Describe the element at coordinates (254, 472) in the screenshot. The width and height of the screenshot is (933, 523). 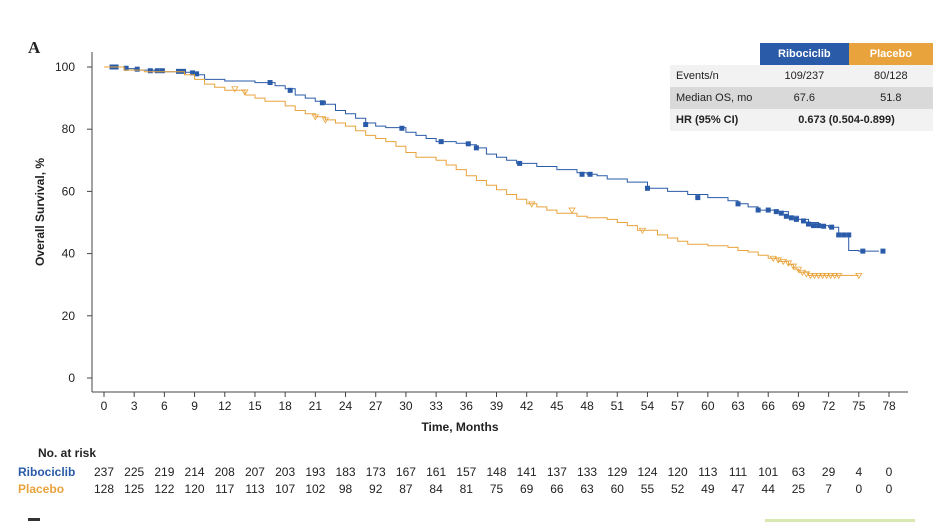
I see `risk-count-ribociclib: 207` at that location.